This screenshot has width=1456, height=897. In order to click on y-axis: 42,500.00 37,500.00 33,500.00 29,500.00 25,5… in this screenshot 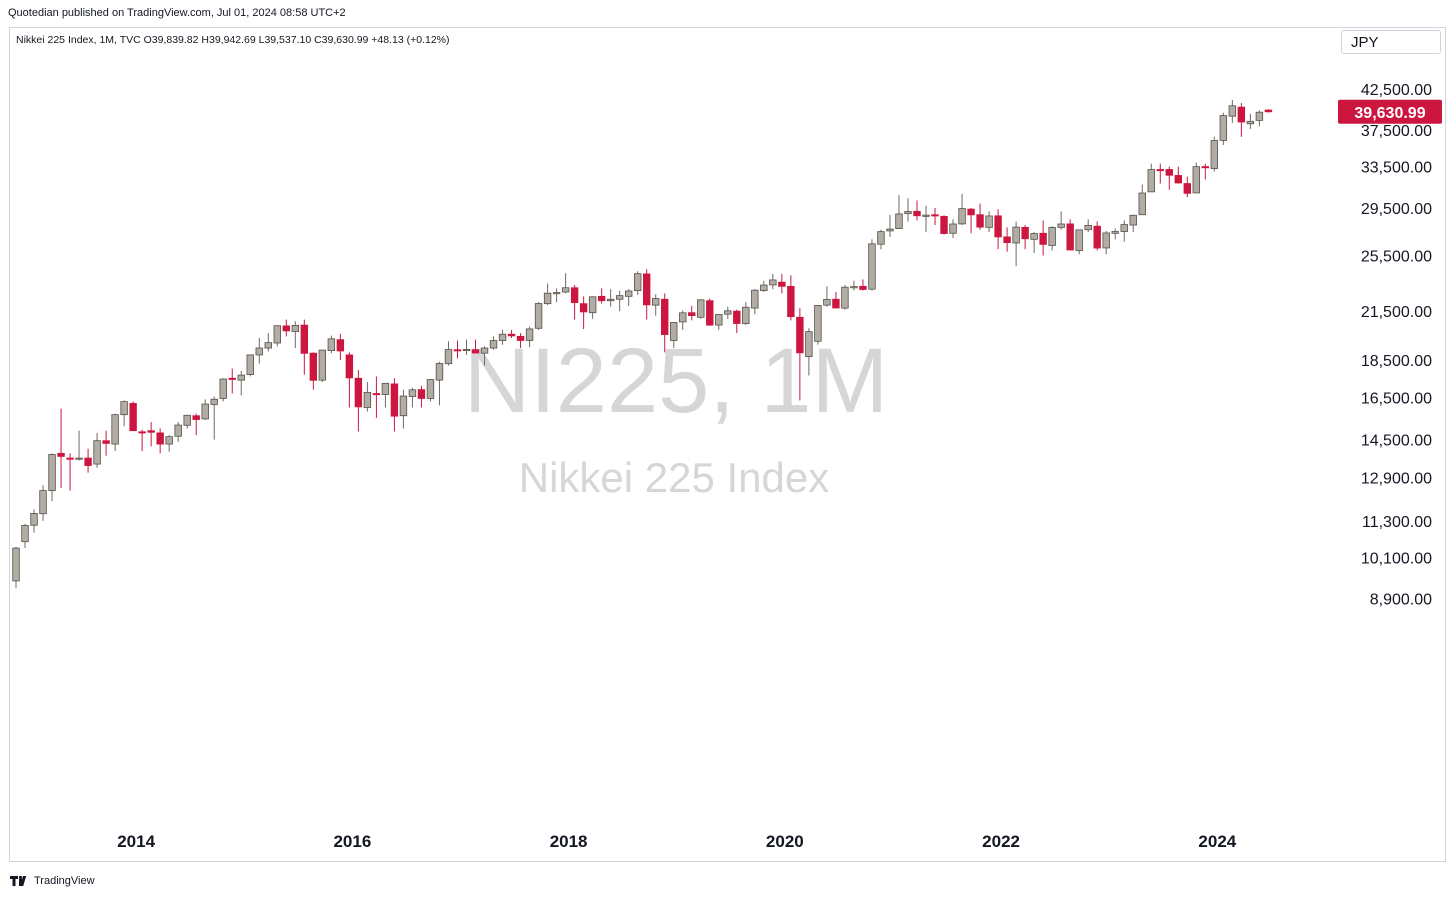, I will do `click(1396, 345)`.